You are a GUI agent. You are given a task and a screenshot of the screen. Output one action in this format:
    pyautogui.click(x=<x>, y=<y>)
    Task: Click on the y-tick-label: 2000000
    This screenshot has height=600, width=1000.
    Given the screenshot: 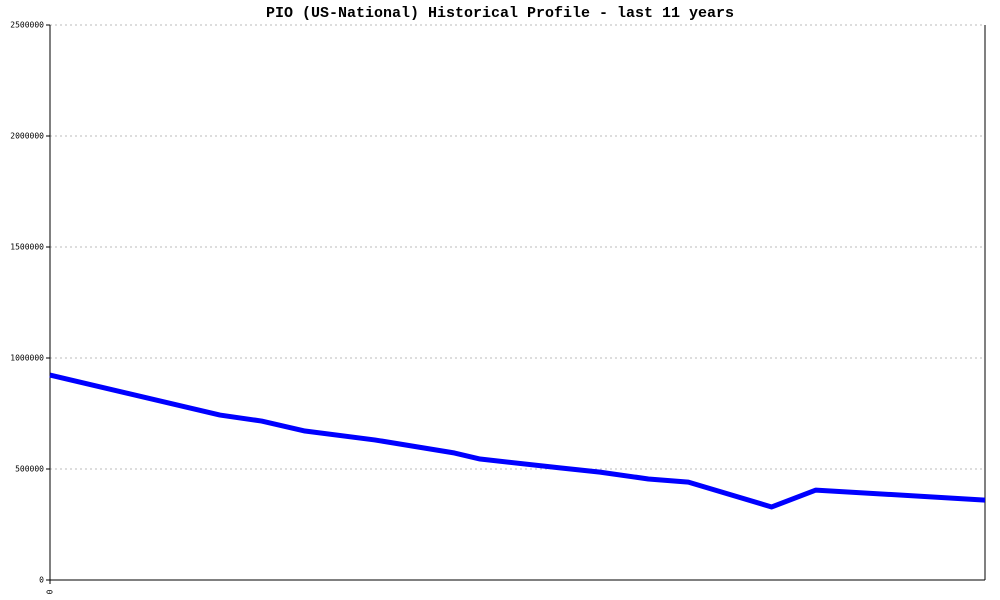 What is the action you would take?
    pyautogui.click(x=27, y=136)
    